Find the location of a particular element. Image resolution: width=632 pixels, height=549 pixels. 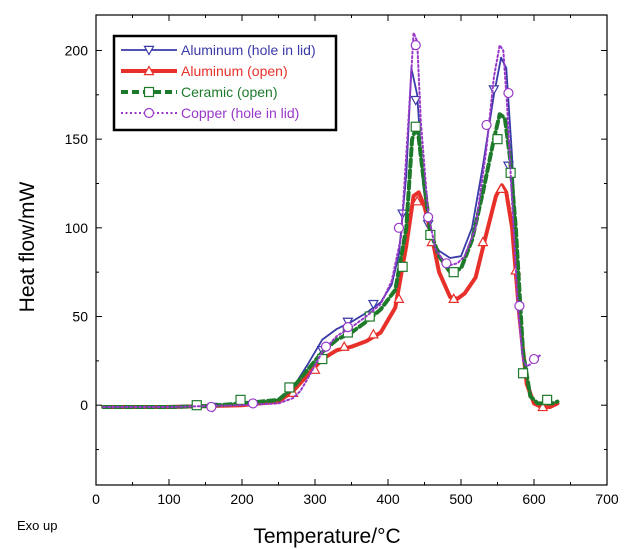

legend-entry-1: Aluminum (hole in lid) is located at coordinates (218, 50).